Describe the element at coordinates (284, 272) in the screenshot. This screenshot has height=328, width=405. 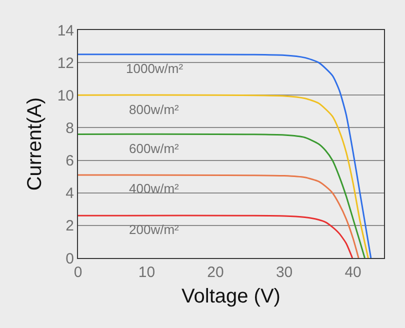
I see `x-tick-label: 30` at that location.